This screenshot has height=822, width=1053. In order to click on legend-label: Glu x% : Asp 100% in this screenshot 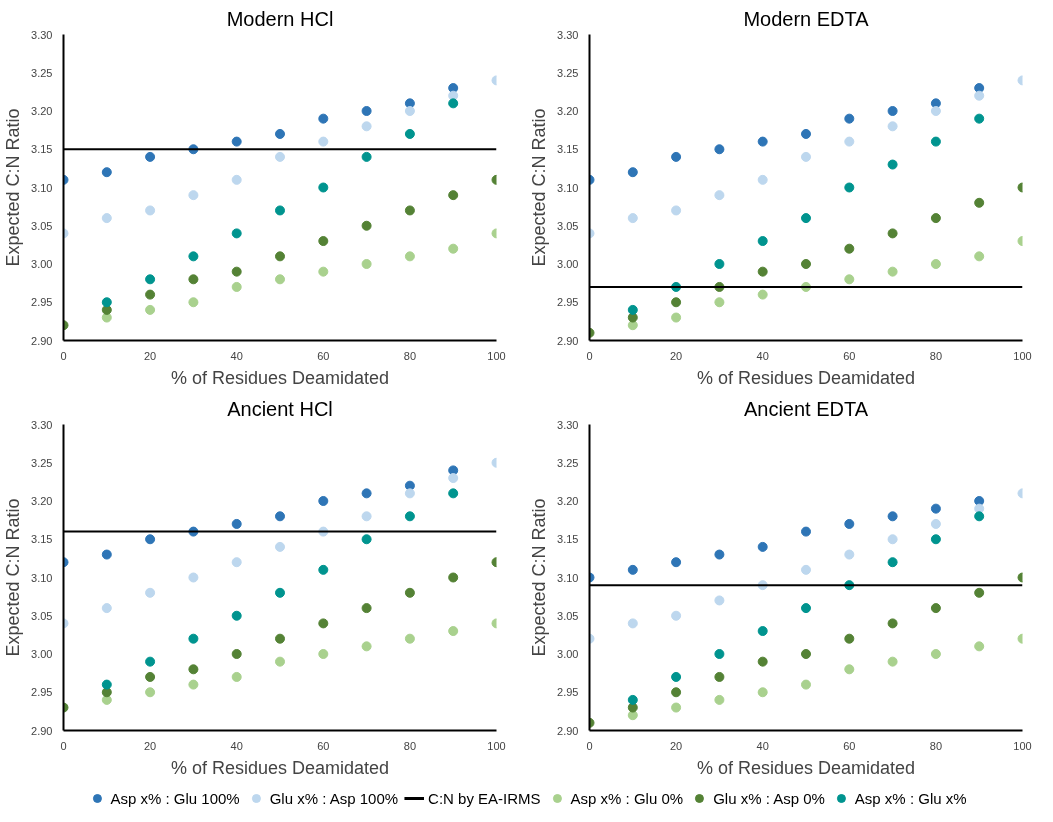, I will do `click(334, 798)`.